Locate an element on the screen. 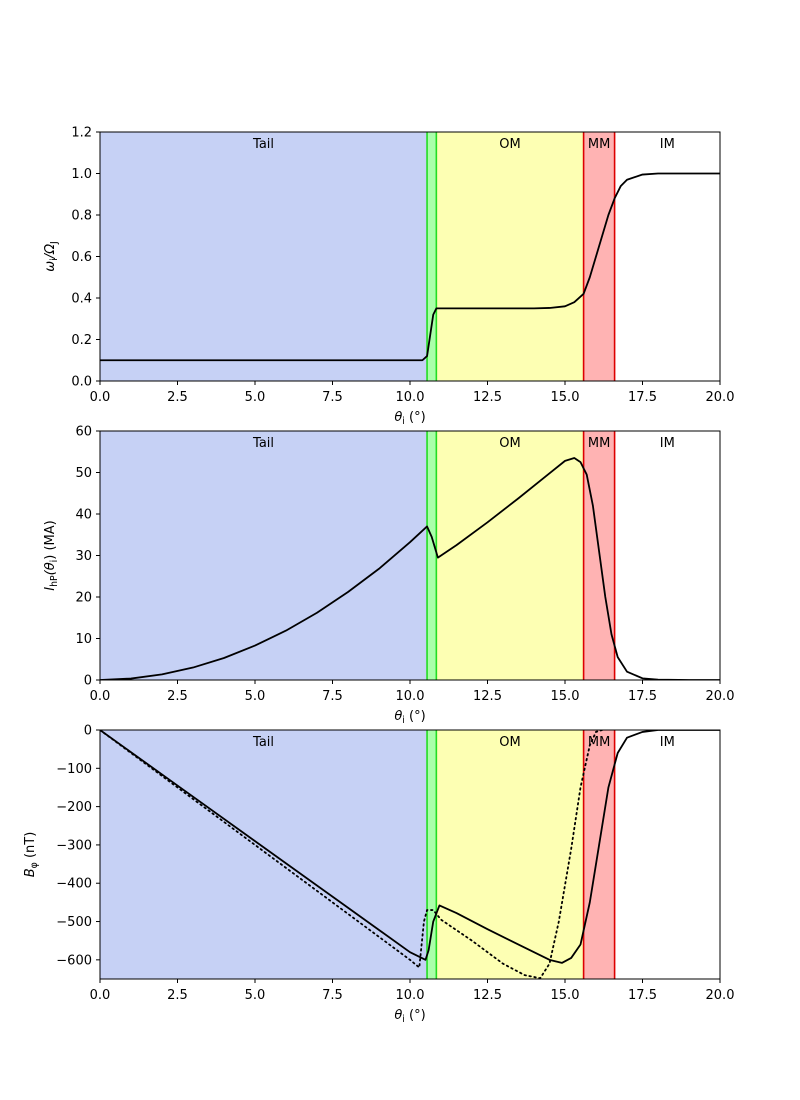 The width and height of the screenshot is (800, 1100). y-tick-label: 40 is located at coordinates (83, 515).